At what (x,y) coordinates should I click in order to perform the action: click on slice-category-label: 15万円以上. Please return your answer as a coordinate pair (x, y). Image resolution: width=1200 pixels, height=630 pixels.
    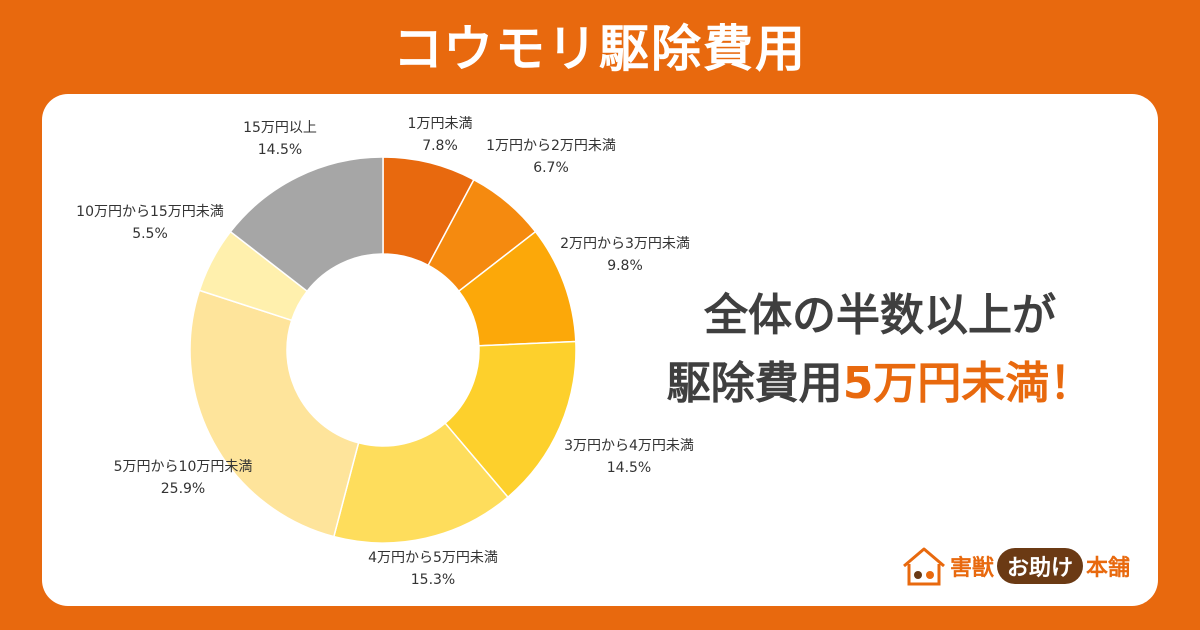
    Looking at the image, I should click on (280, 128).